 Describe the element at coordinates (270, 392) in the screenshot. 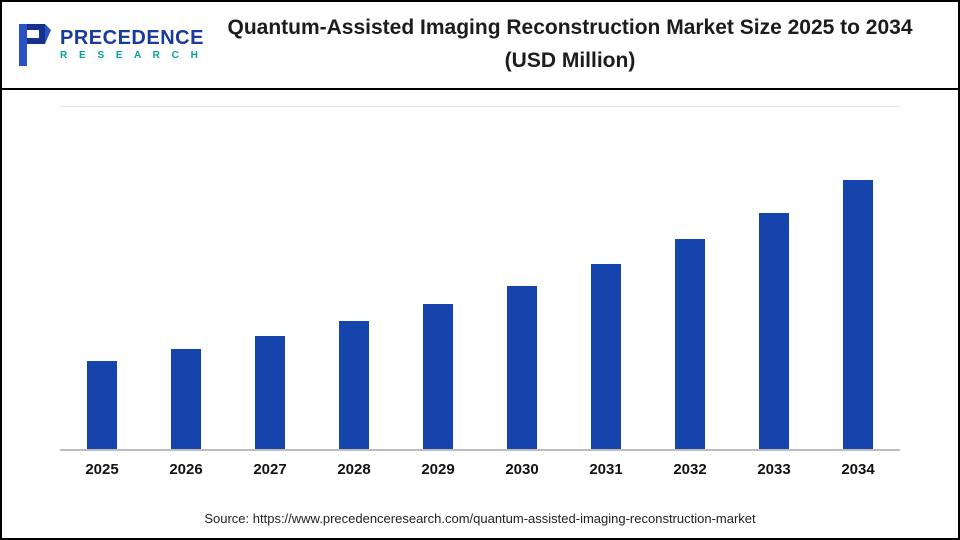

I see `bar-2027` at that location.